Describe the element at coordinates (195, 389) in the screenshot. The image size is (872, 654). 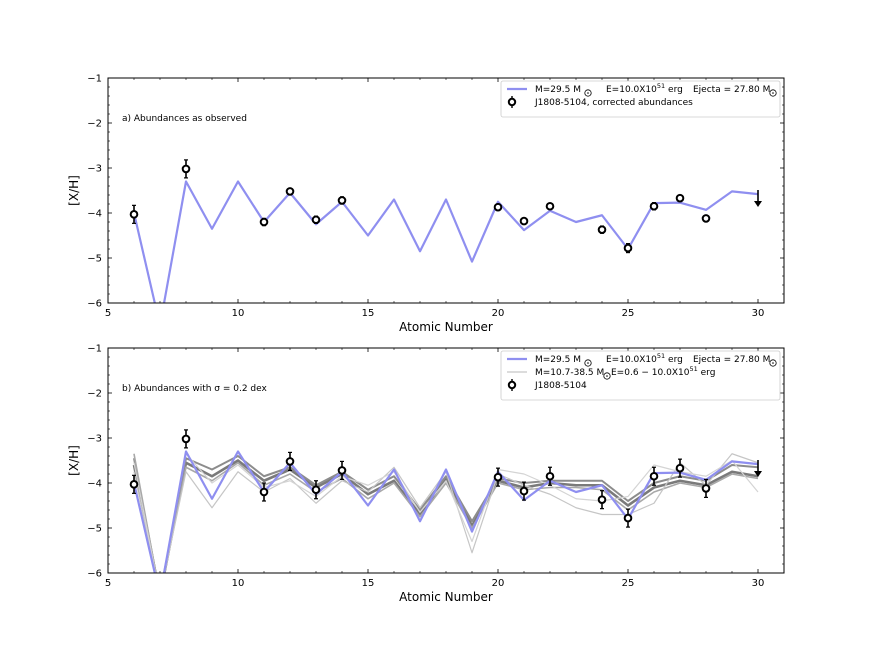
I see `panel-label: b) Abundances with σ = 0.2 dex` at that location.